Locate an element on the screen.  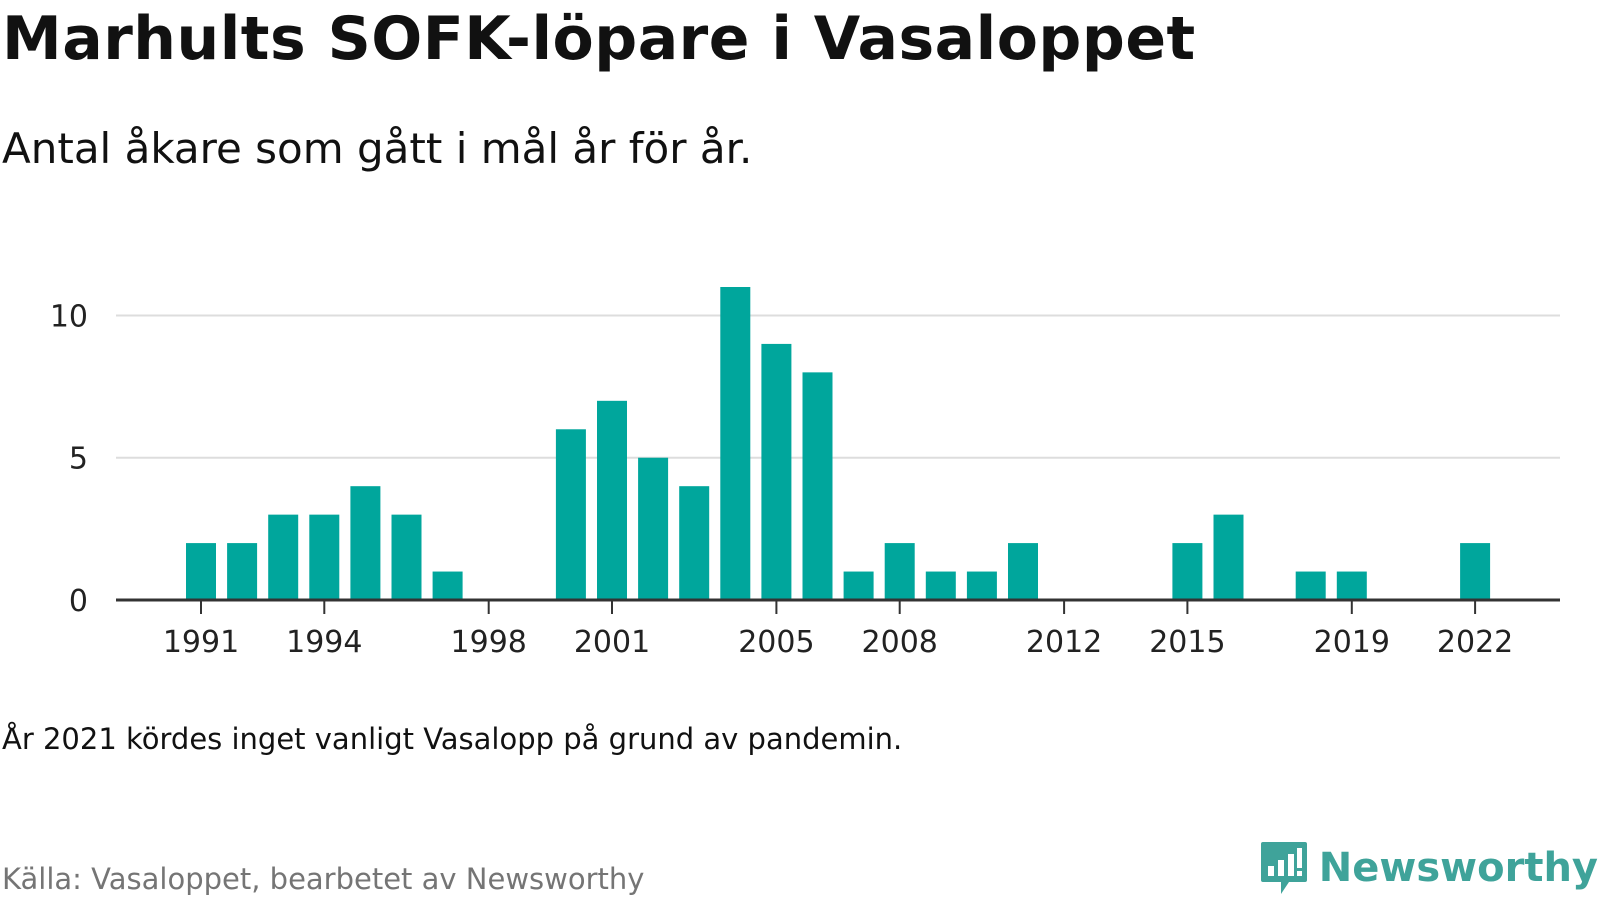
chart-subtitle: Antal åkare som gått i mål år för år. is located at coordinates (377, 148).